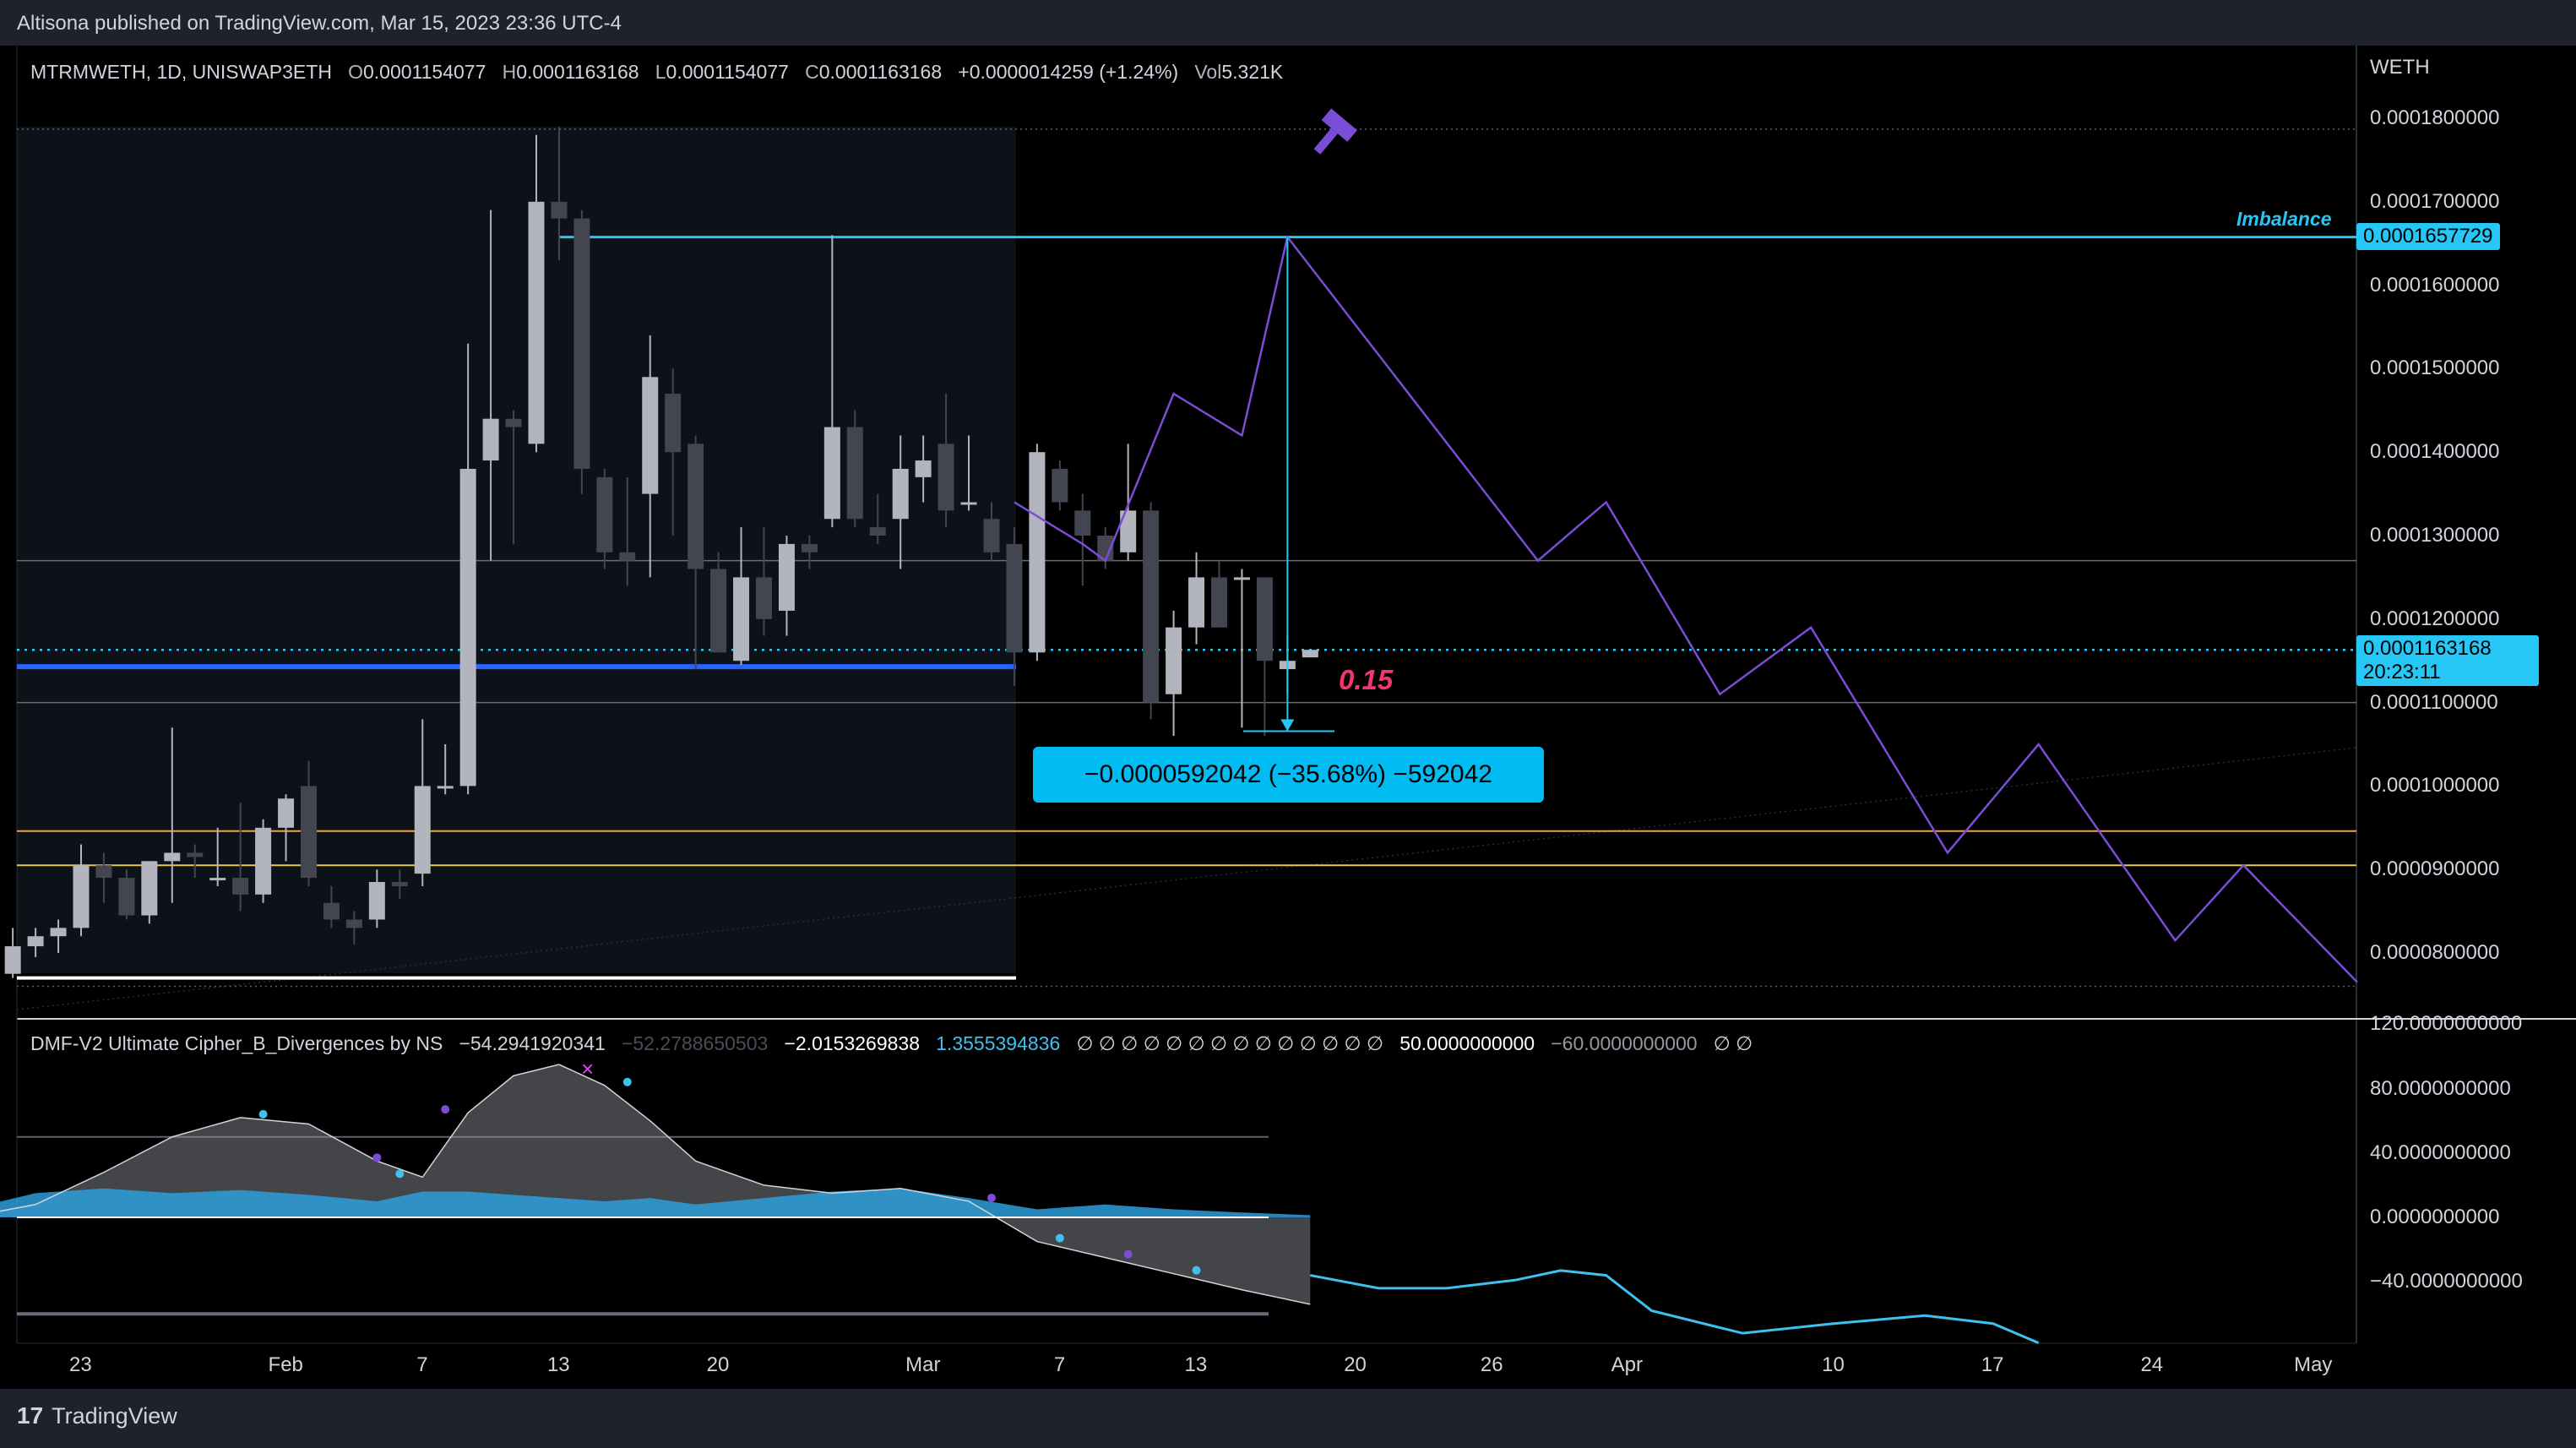 Image resolution: width=2576 pixels, height=1448 pixels. Describe the element at coordinates (1208, 72) in the screenshot. I see `vol-label: Vol` at that location.